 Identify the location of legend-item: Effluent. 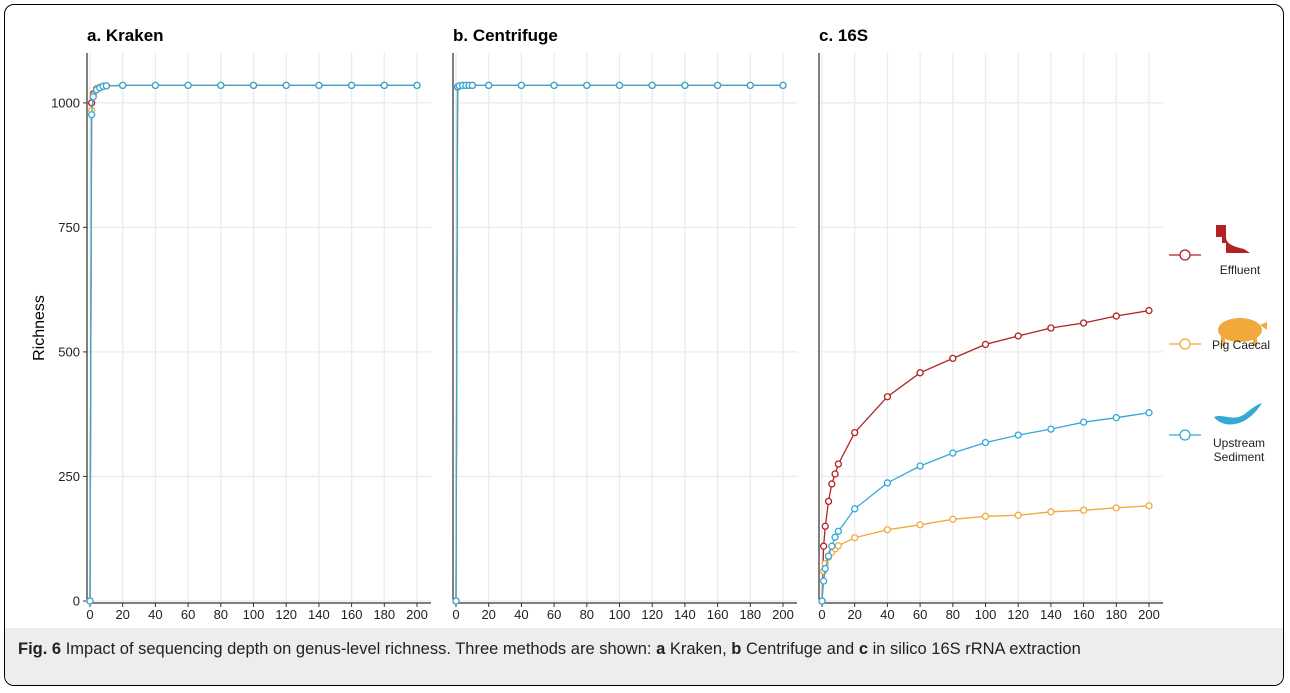
(1215, 251).